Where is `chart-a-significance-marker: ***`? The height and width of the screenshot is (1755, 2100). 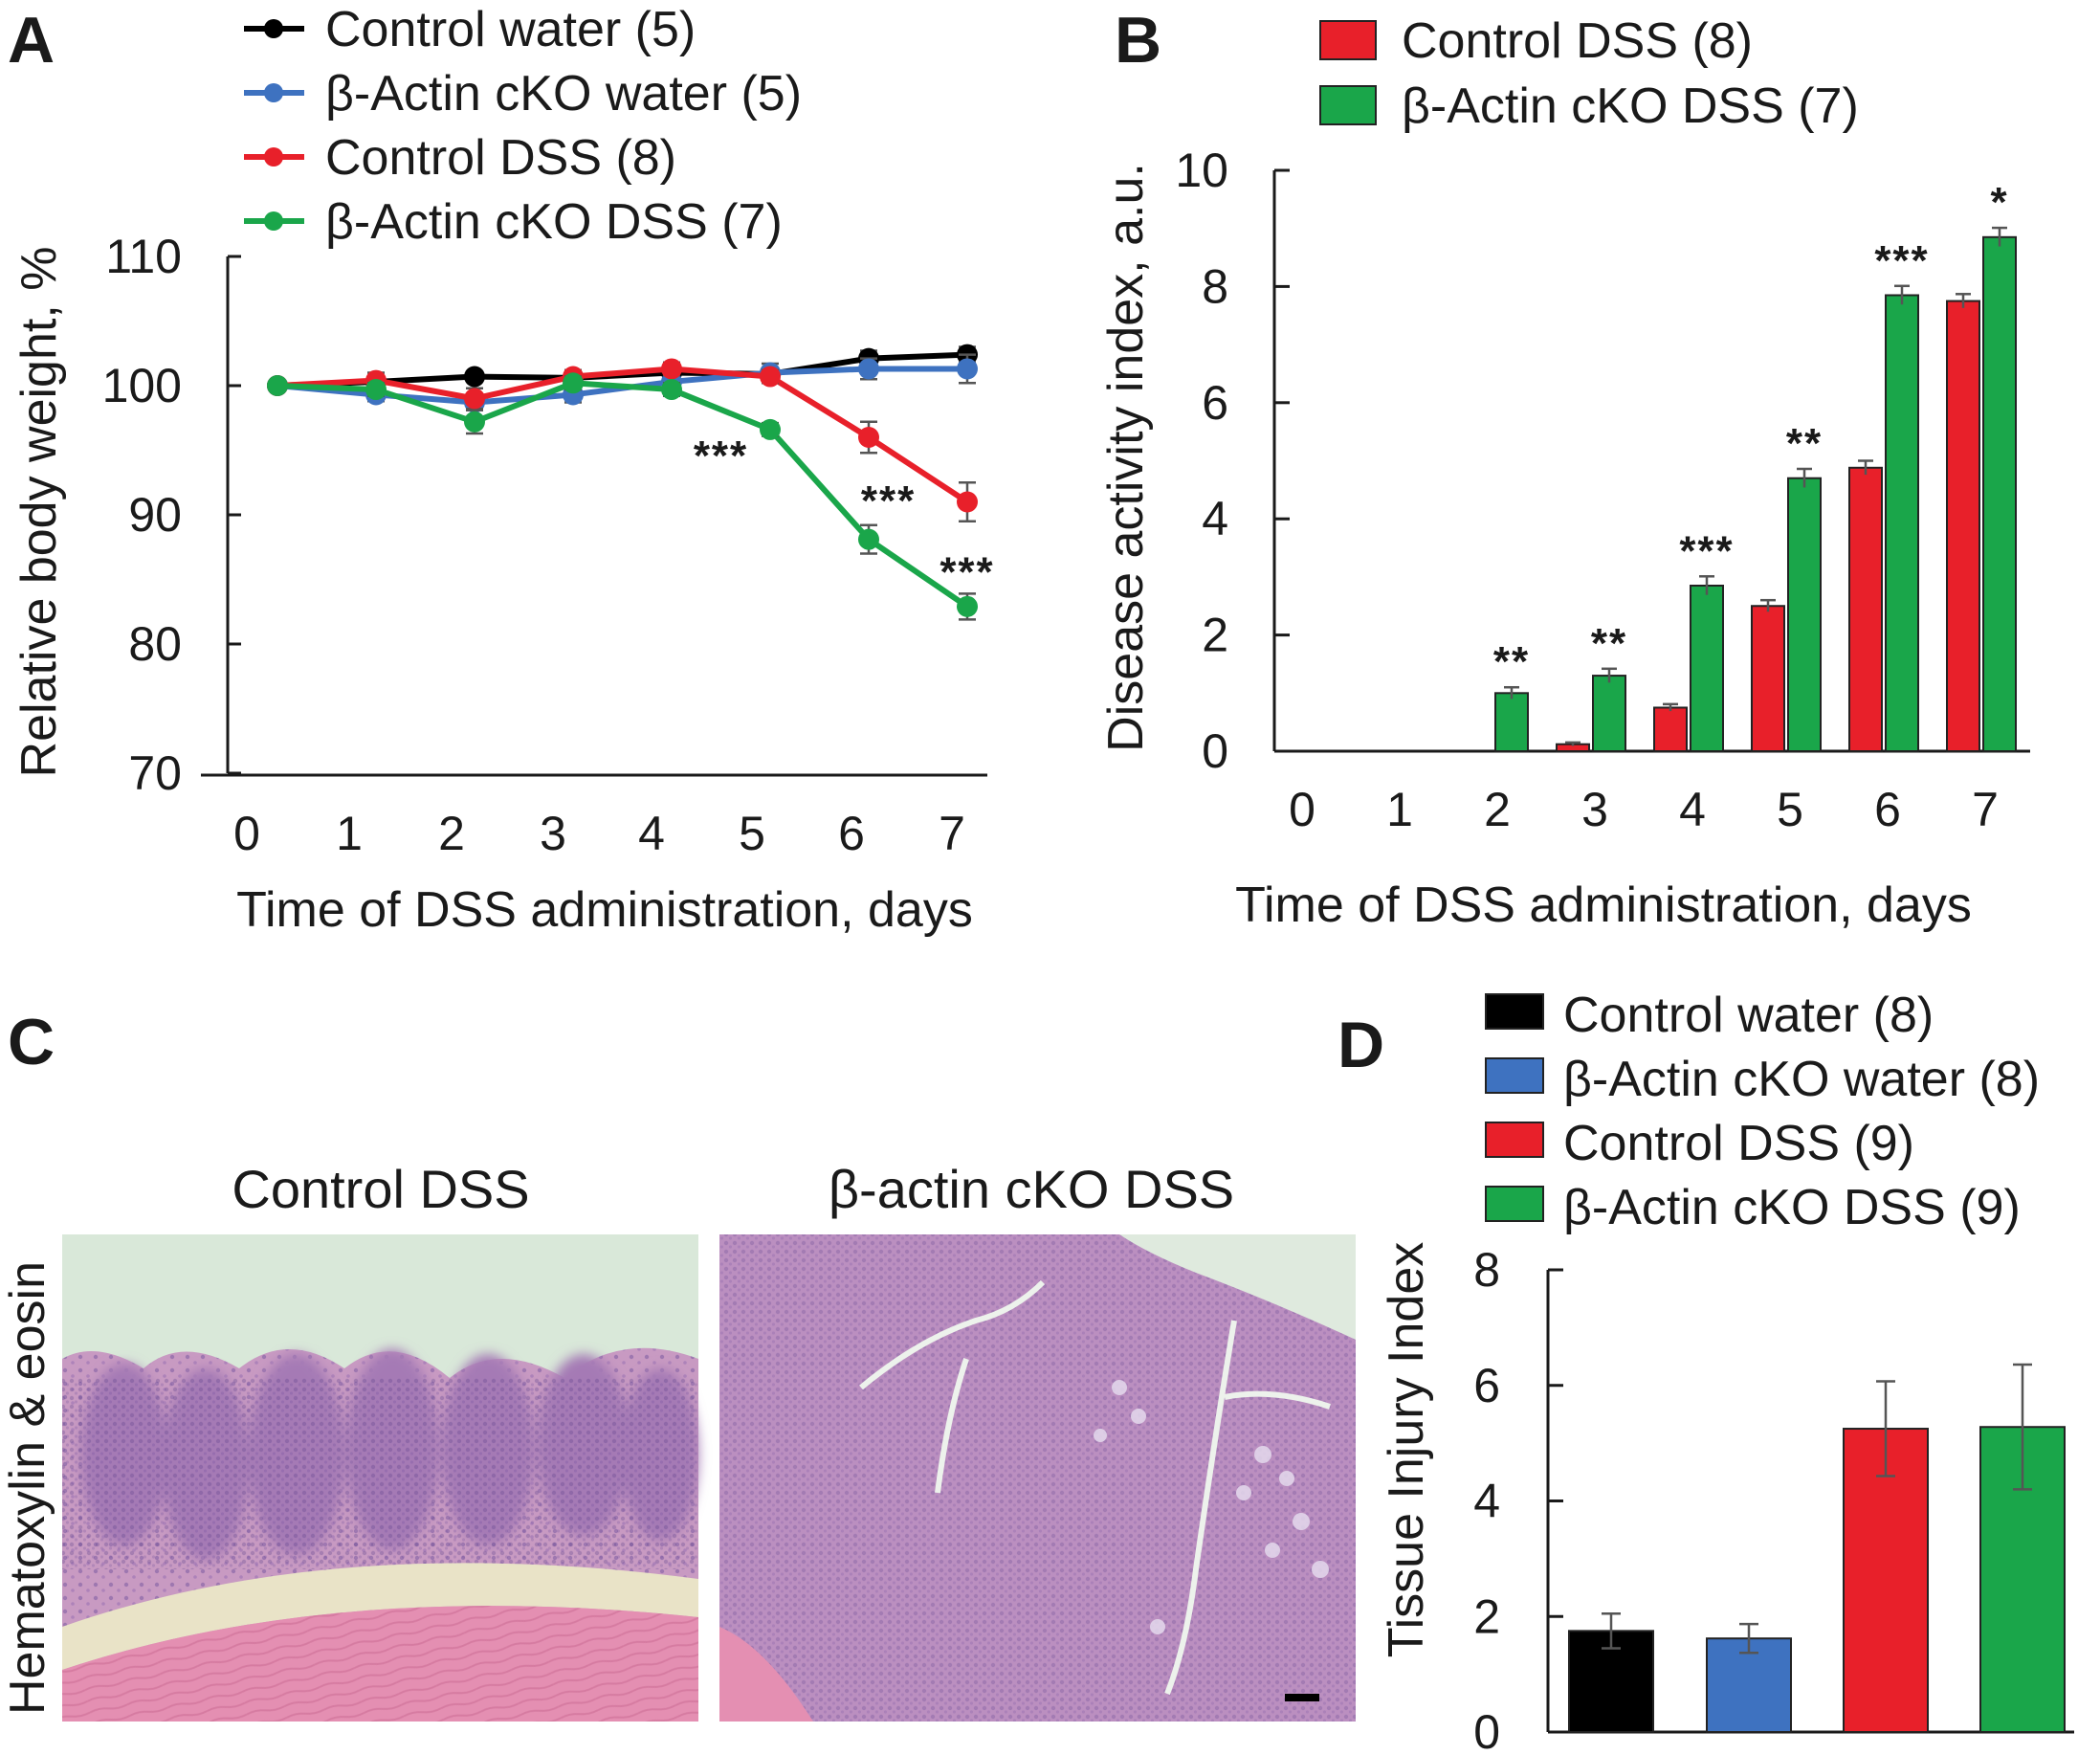
chart-a-significance-marker: *** is located at coordinates (967, 571).